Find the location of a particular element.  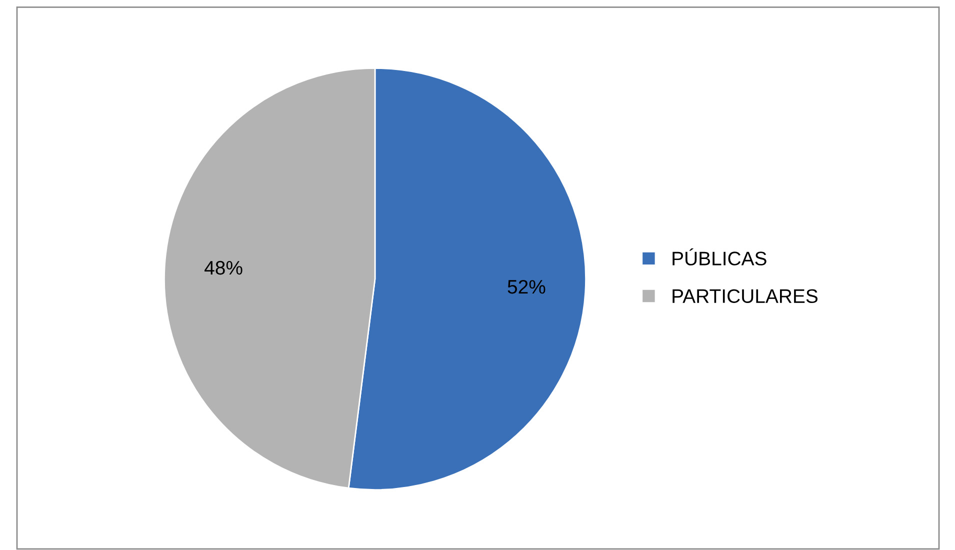

legend-label: PÚBLICAS is located at coordinates (719, 257).